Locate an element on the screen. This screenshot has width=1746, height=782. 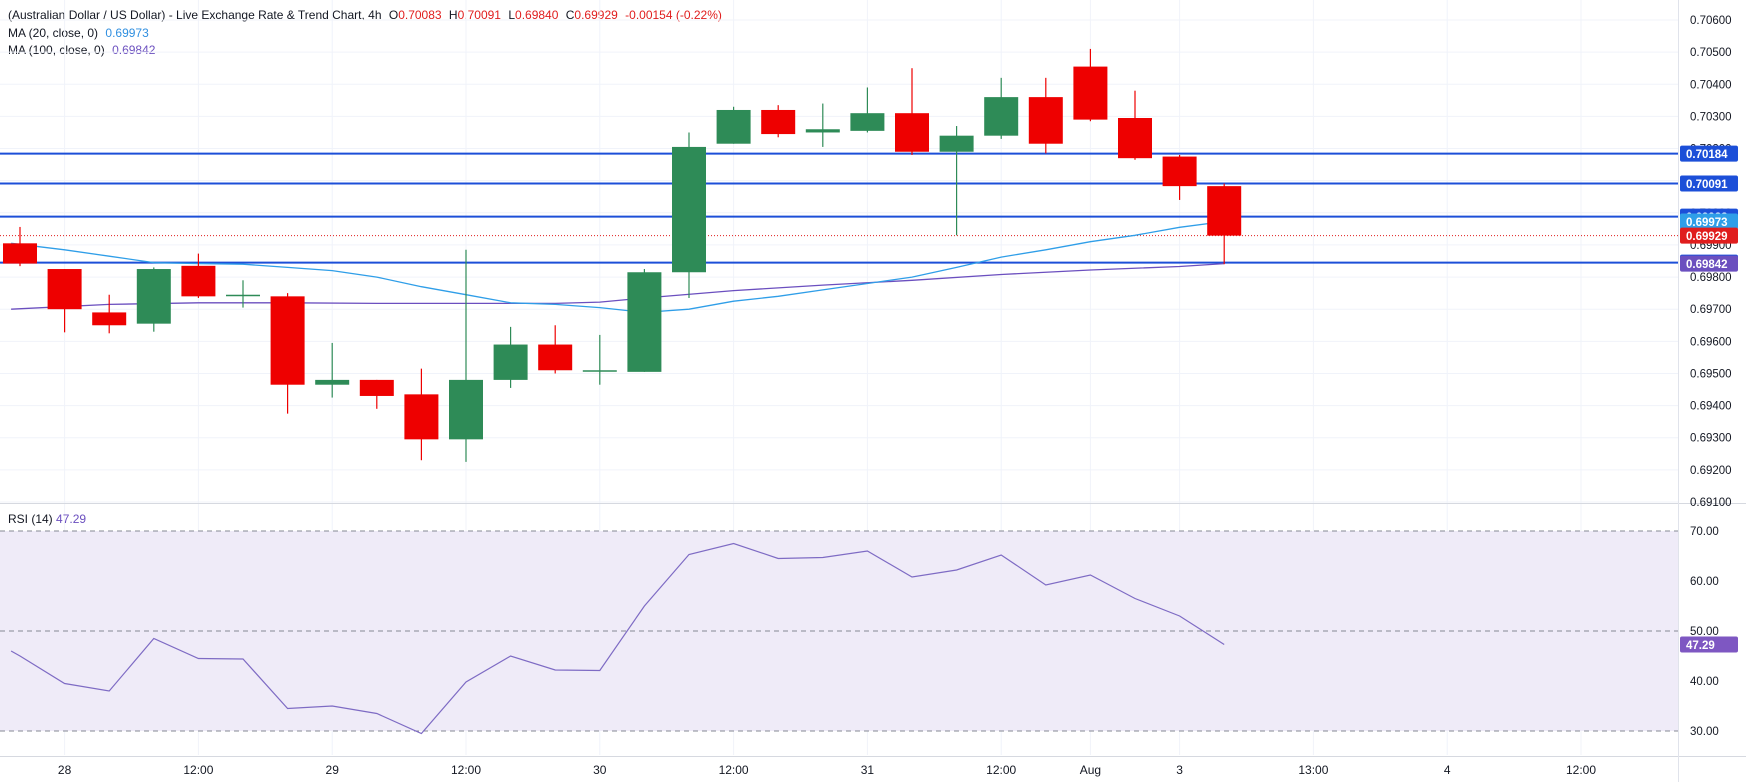
time-tick-label: 29 is located at coordinates (333, 770).